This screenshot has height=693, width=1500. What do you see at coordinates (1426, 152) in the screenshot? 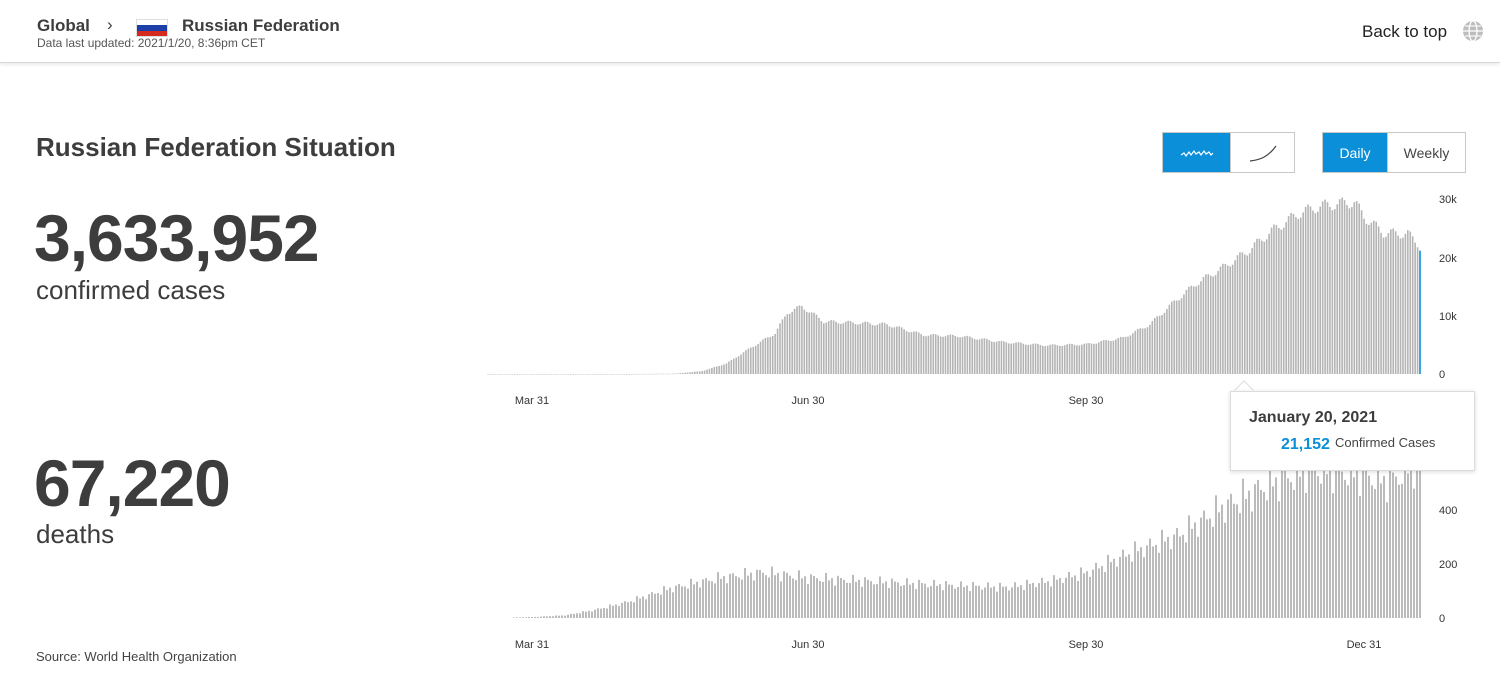
I see `weekly-button: Weekly` at bounding box center [1426, 152].